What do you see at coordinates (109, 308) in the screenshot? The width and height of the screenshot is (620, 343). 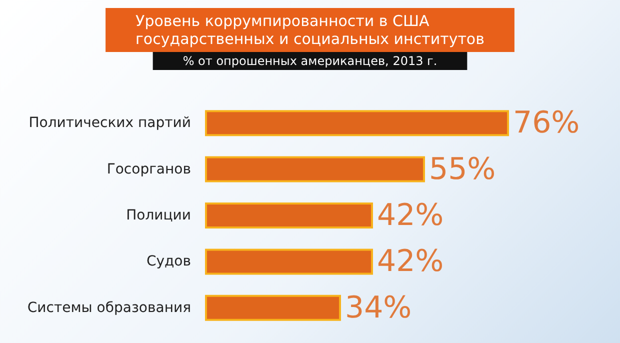 I see `y-tick-label: Системы образования` at bounding box center [109, 308].